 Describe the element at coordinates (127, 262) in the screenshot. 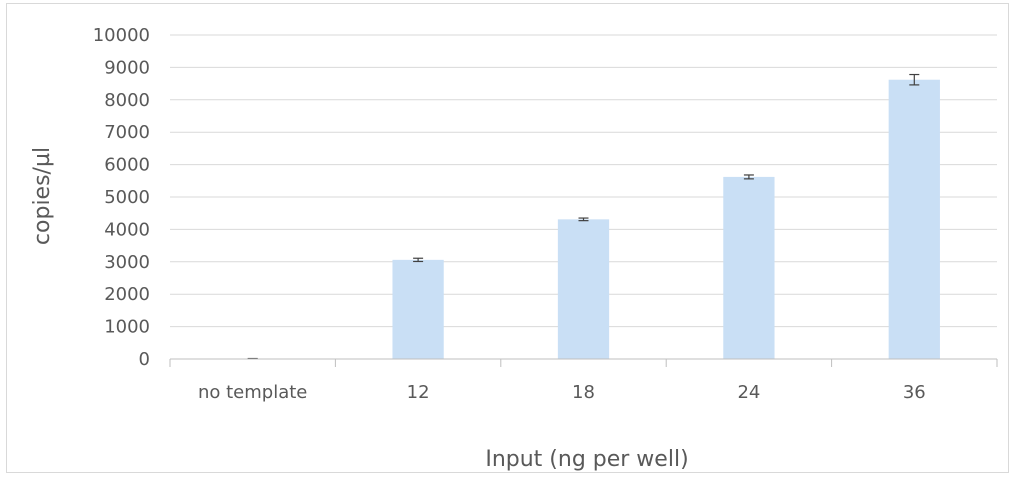

I see `y-tick-label: 3000` at that location.